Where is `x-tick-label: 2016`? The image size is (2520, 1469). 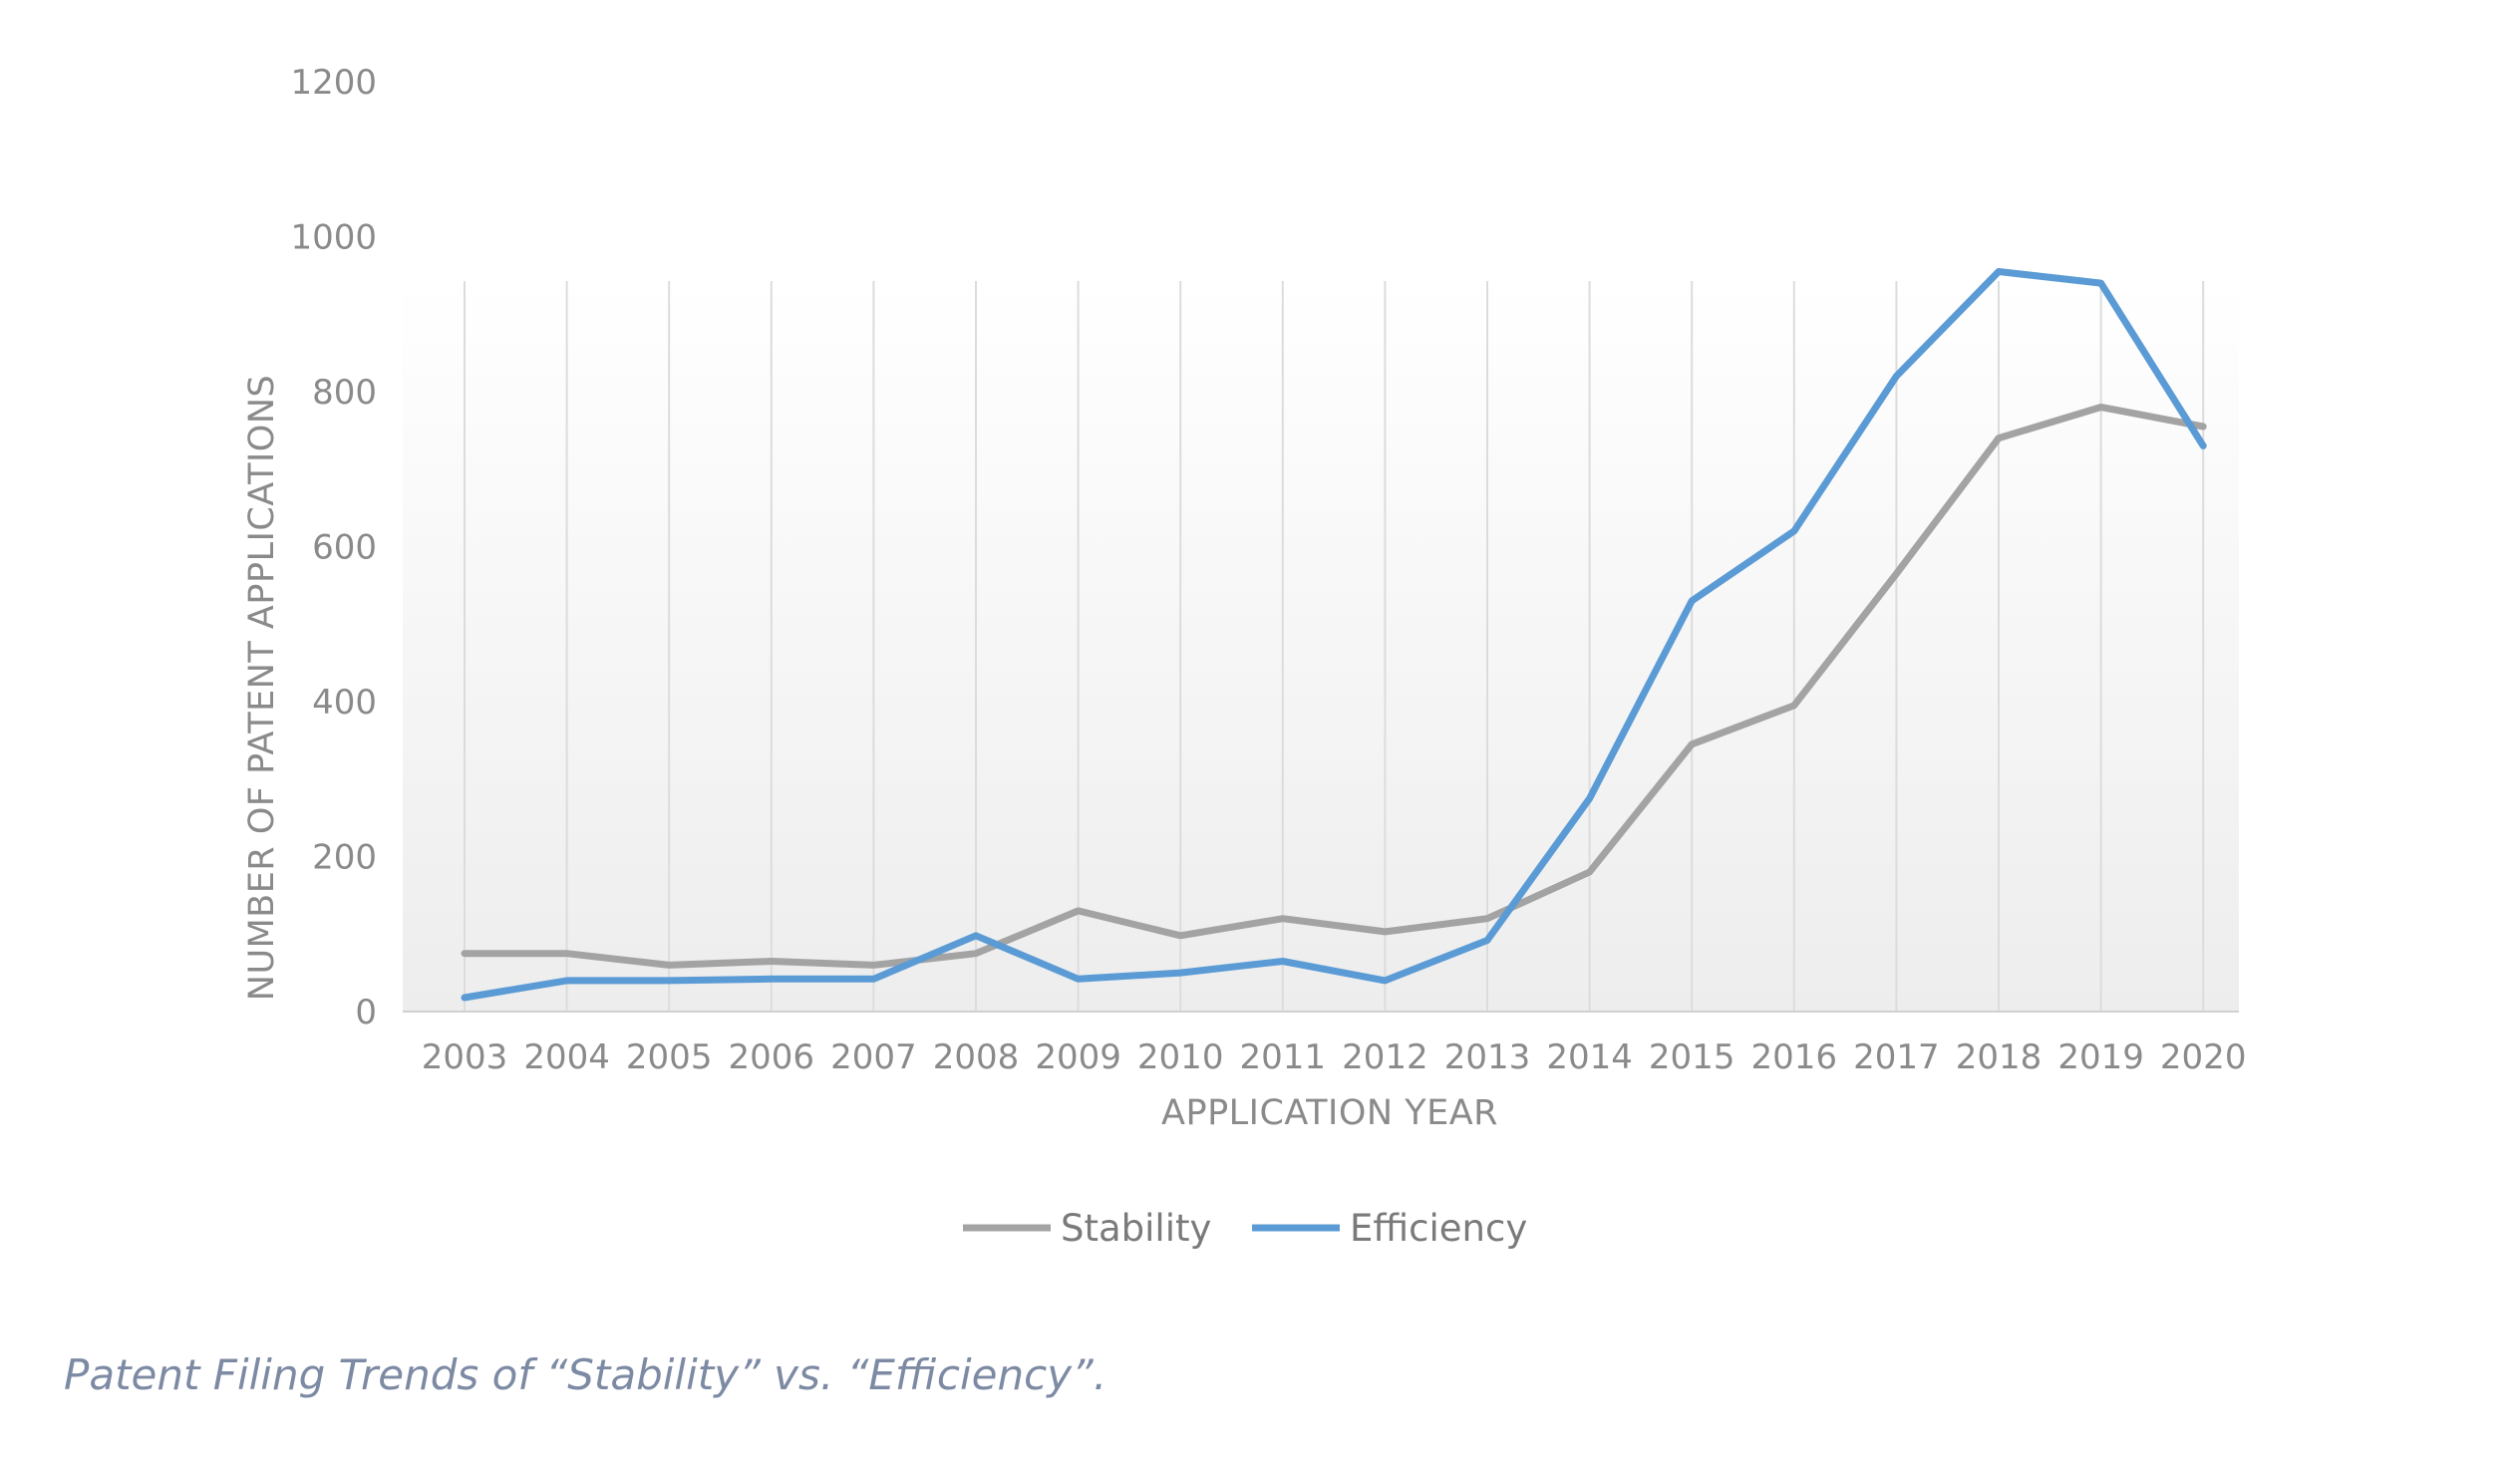
x-tick-label: 2016 is located at coordinates (1794, 1057).